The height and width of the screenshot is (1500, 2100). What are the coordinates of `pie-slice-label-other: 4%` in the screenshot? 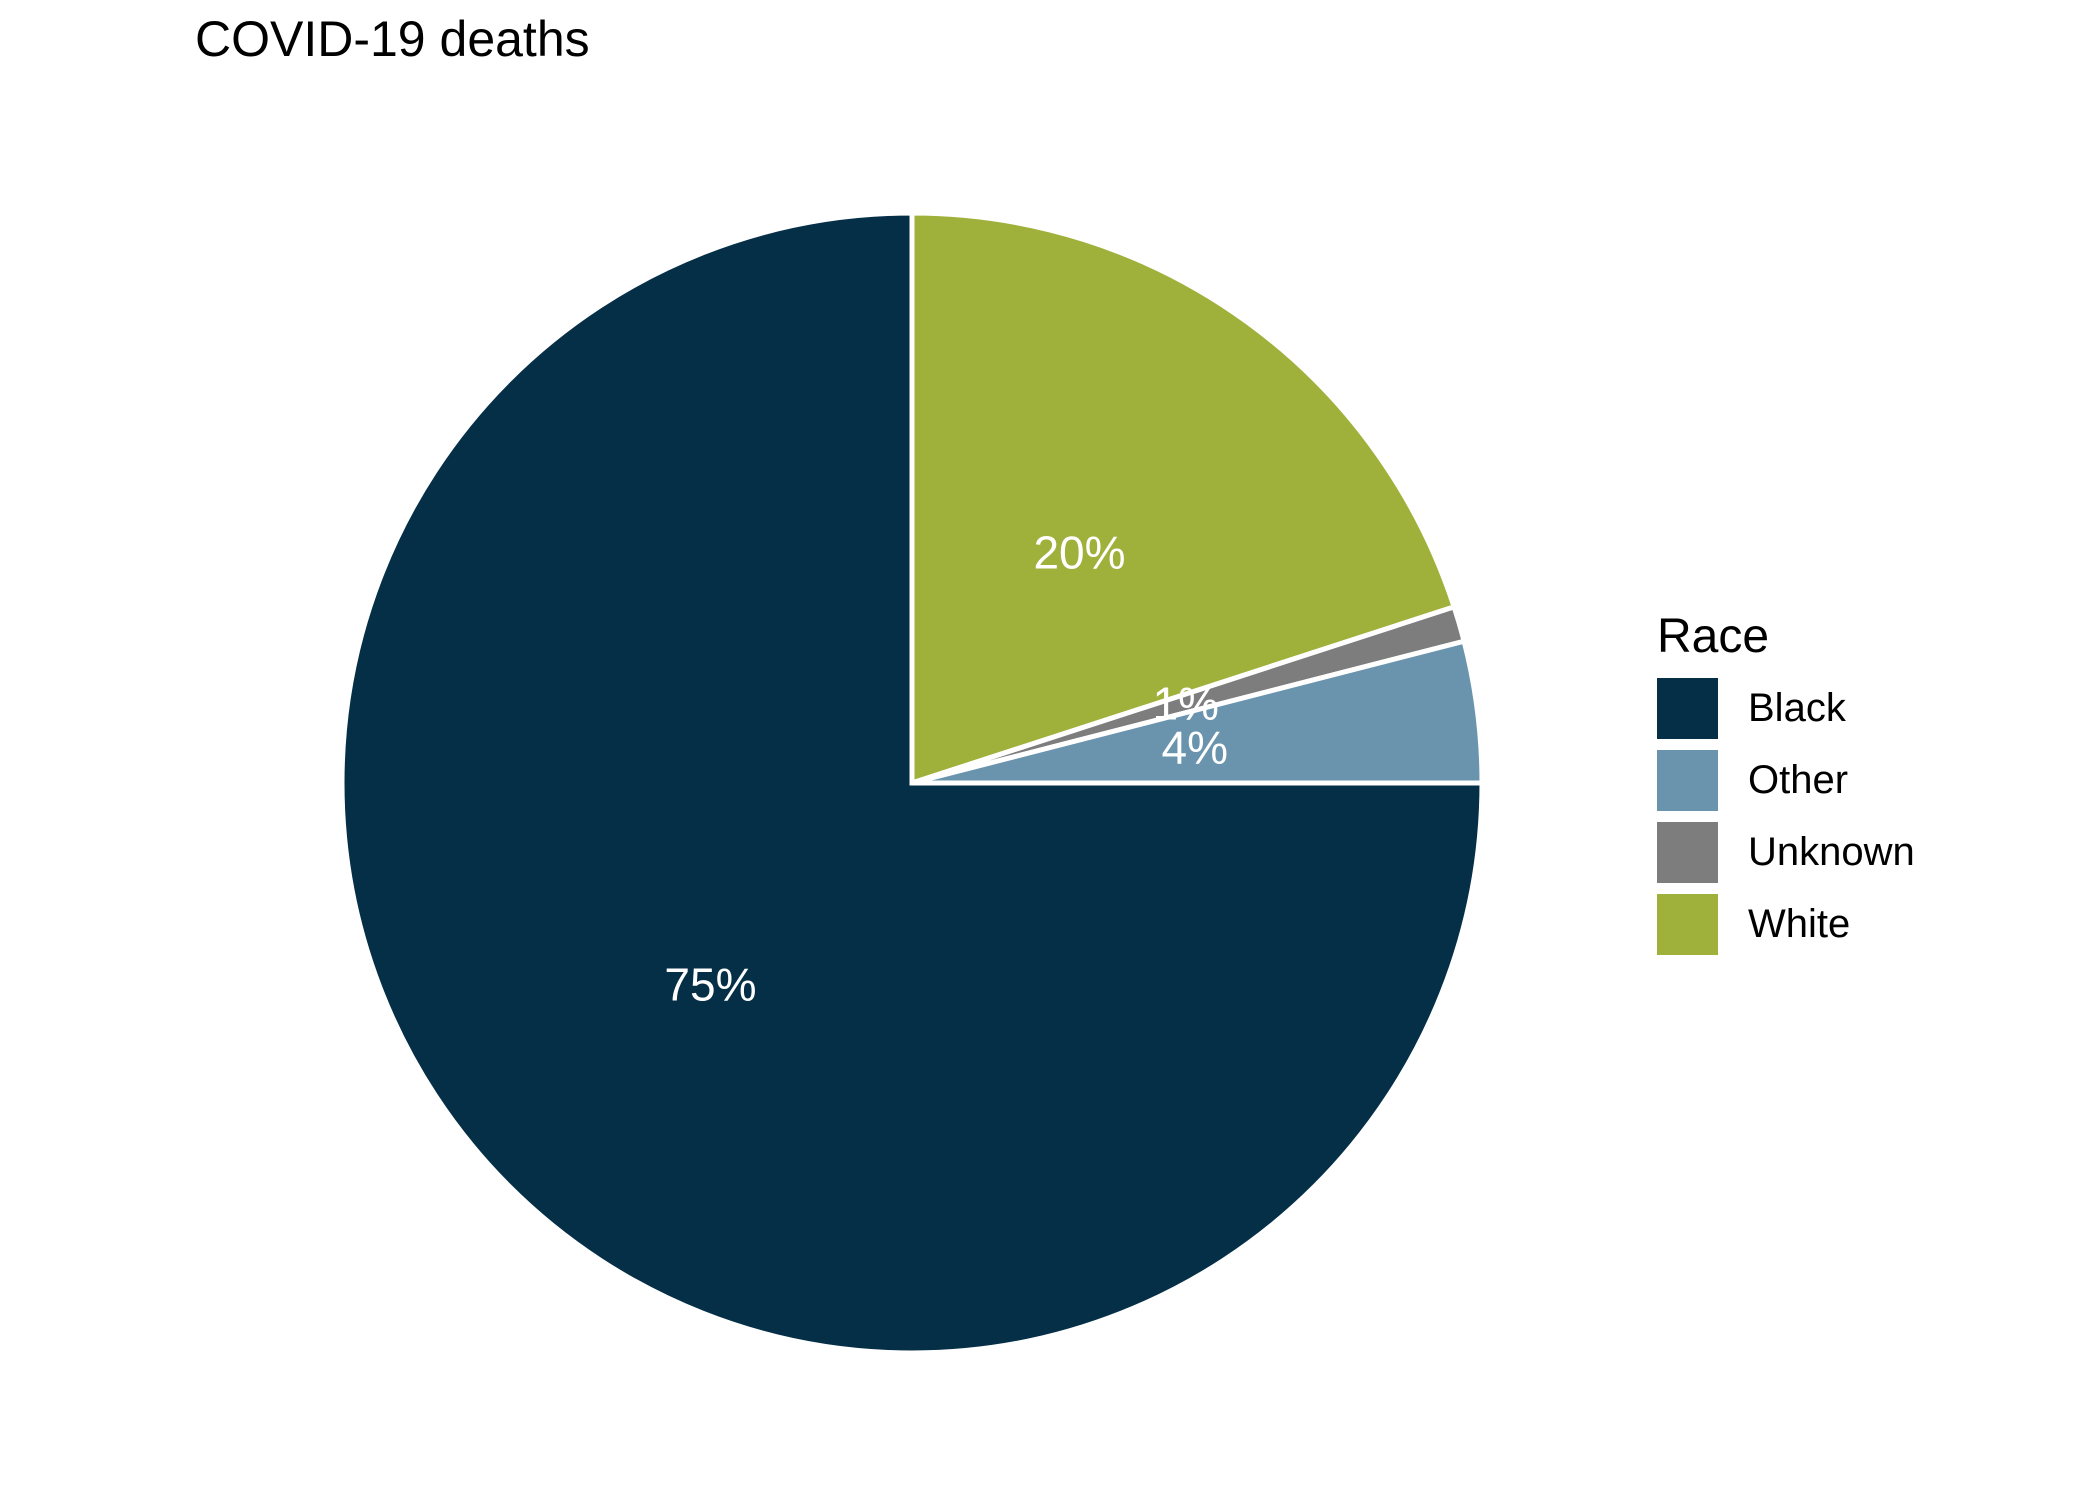 It's located at (1195, 747).